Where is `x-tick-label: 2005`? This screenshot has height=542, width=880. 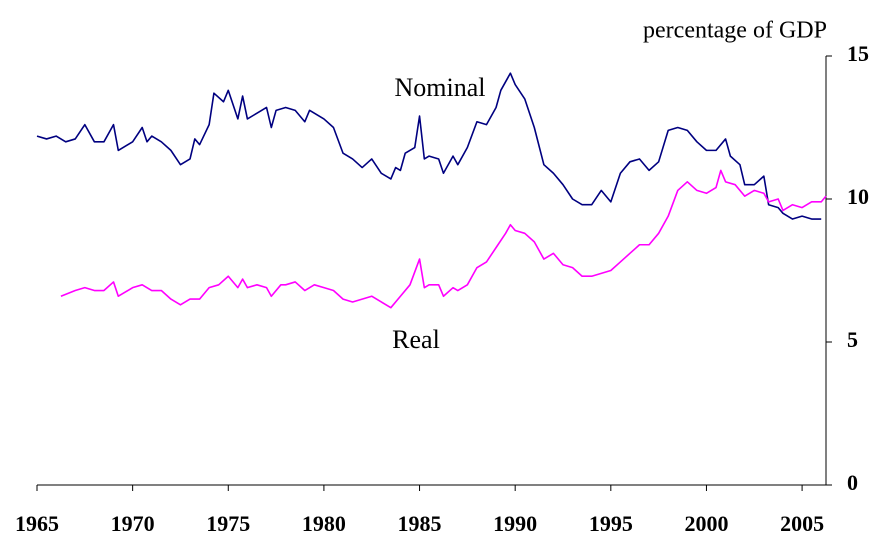 x-tick-label: 2005 is located at coordinates (802, 523).